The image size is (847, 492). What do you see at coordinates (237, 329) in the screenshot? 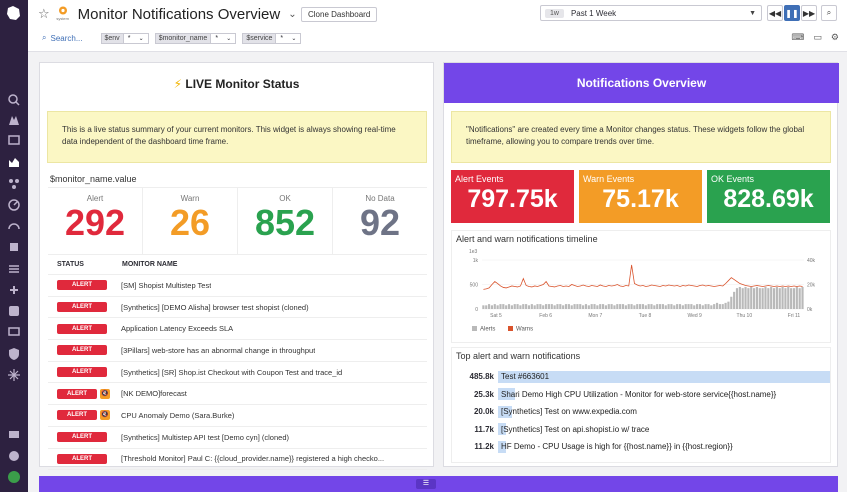
I see `table-row: ALERT Application Latency Exceeds SLA` at bounding box center [237, 329].